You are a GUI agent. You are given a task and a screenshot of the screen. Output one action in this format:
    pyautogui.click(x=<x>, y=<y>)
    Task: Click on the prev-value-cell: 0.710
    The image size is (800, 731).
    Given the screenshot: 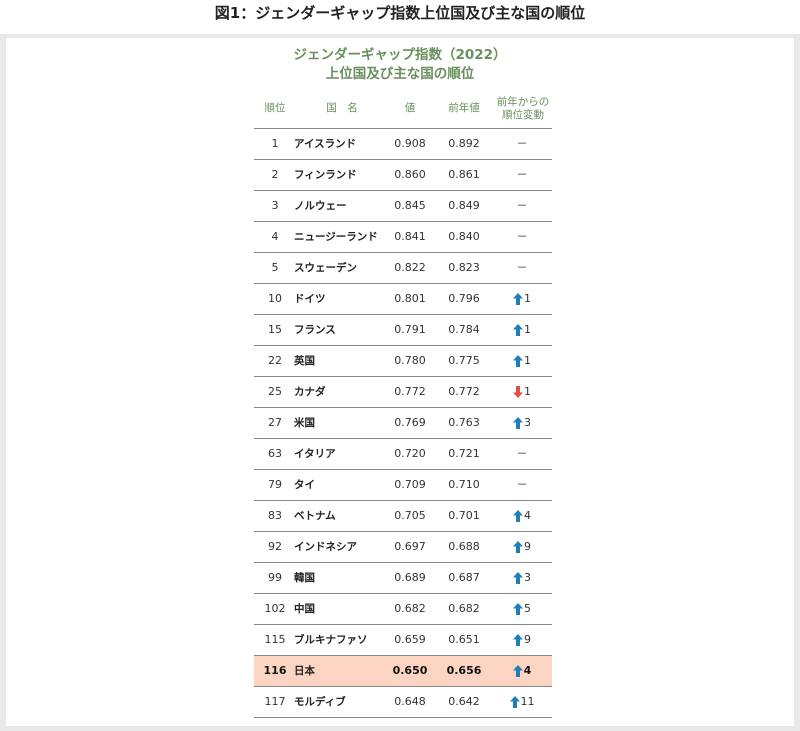 What is the action you would take?
    pyautogui.click(x=464, y=484)
    